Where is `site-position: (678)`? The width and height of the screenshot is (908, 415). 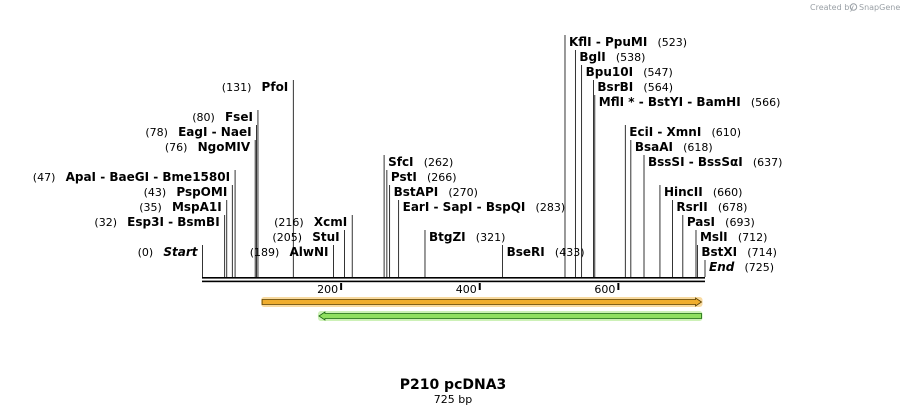 site-position: (678) is located at coordinates (733, 207).